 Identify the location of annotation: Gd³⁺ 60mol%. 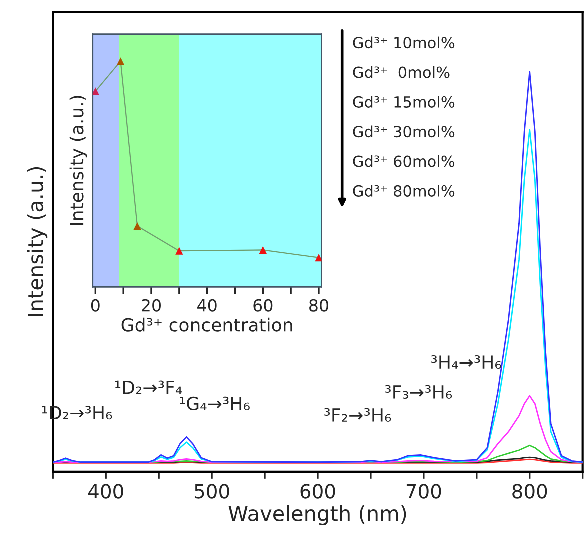
(404, 161).